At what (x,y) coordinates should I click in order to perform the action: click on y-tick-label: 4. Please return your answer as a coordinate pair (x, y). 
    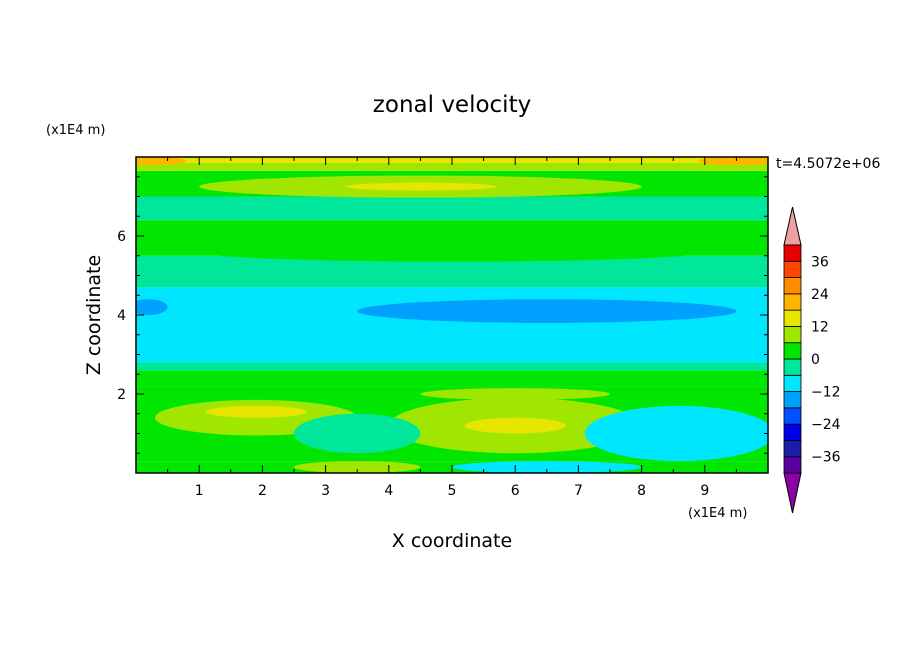
    Looking at the image, I should click on (121, 316).